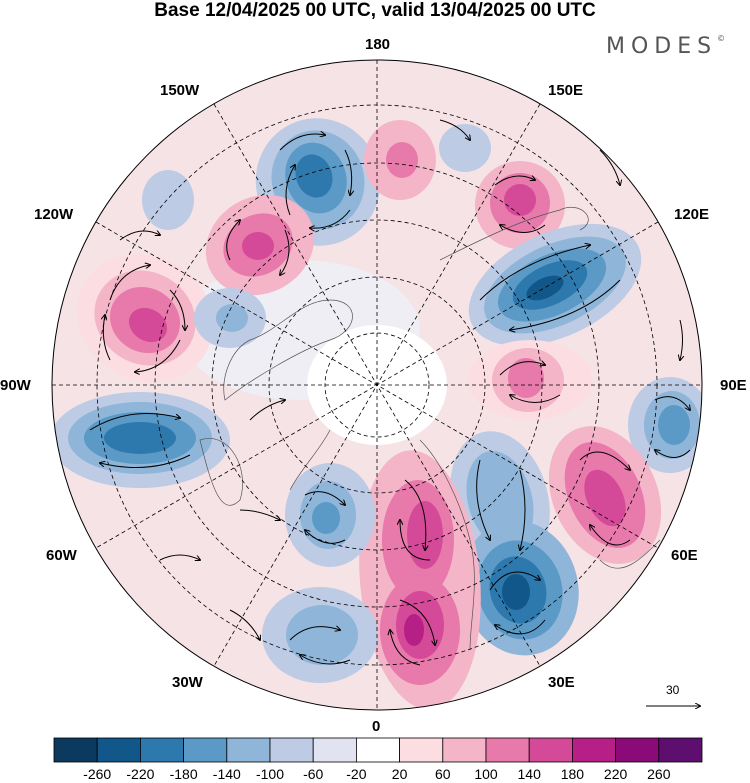  What do you see at coordinates (320, 635) in the screenshot?
I see `mid-atlantic-low` at bounding box center [320, 635].